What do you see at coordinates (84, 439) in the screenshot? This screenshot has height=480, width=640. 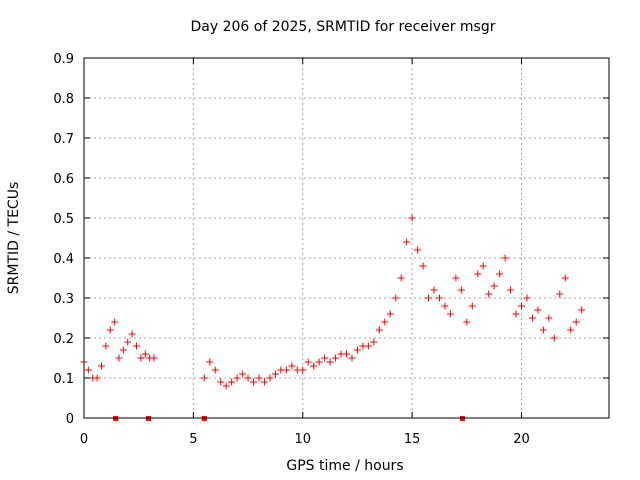 I see `x-tick-label: 0` at bounding box center [84, 439].